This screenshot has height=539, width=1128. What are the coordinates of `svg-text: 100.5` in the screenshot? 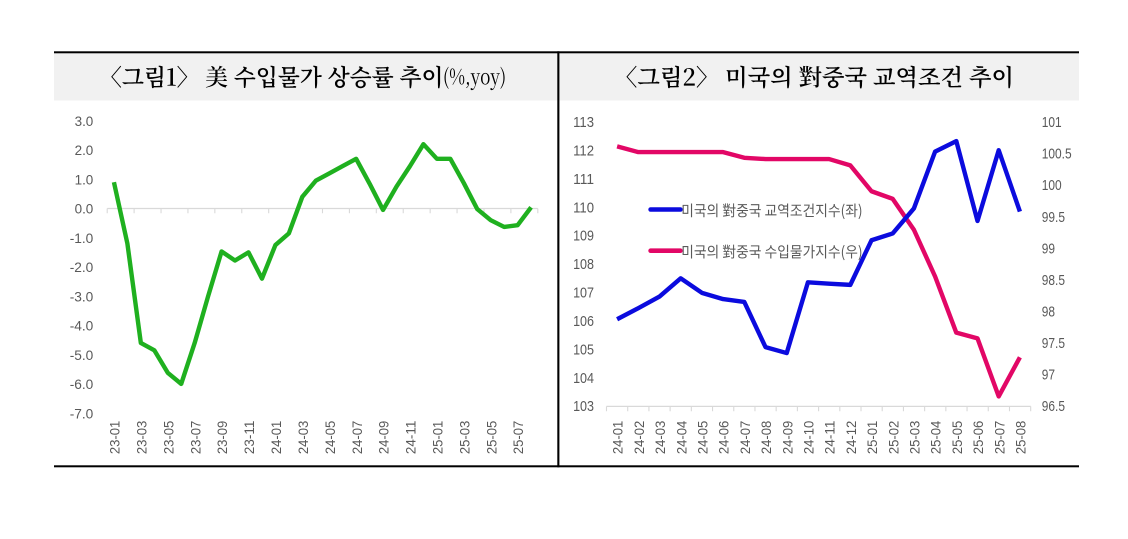 It's located at (1057, 155).